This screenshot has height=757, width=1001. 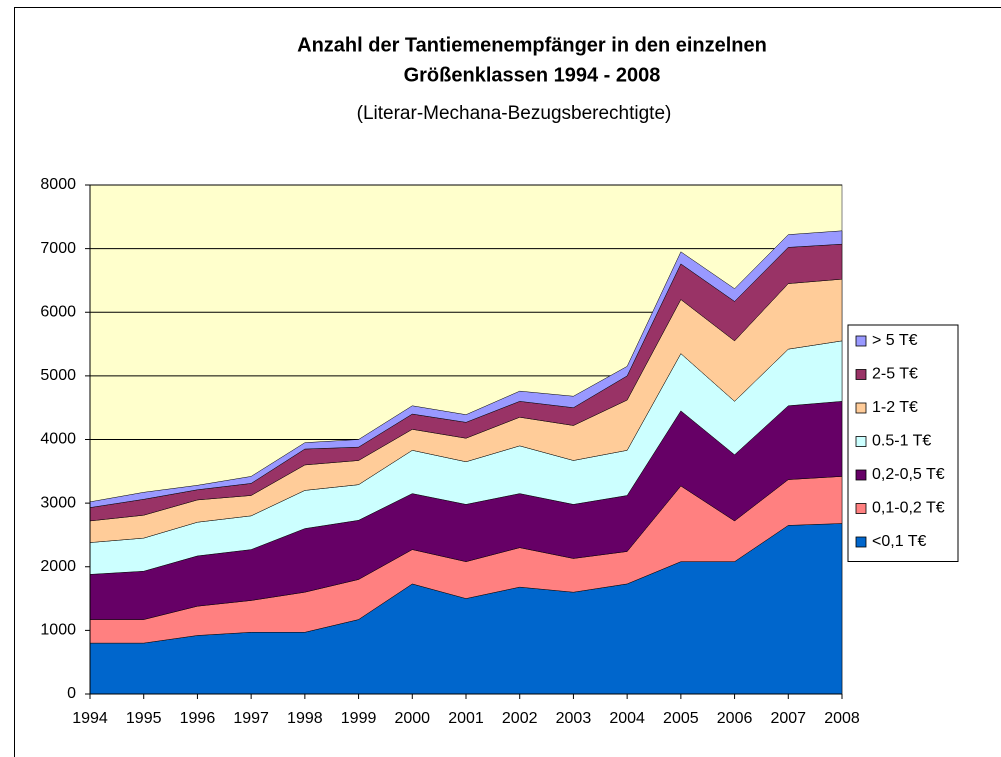 I want to click on x-tick-label: 2008, so click(x=842, y=718).